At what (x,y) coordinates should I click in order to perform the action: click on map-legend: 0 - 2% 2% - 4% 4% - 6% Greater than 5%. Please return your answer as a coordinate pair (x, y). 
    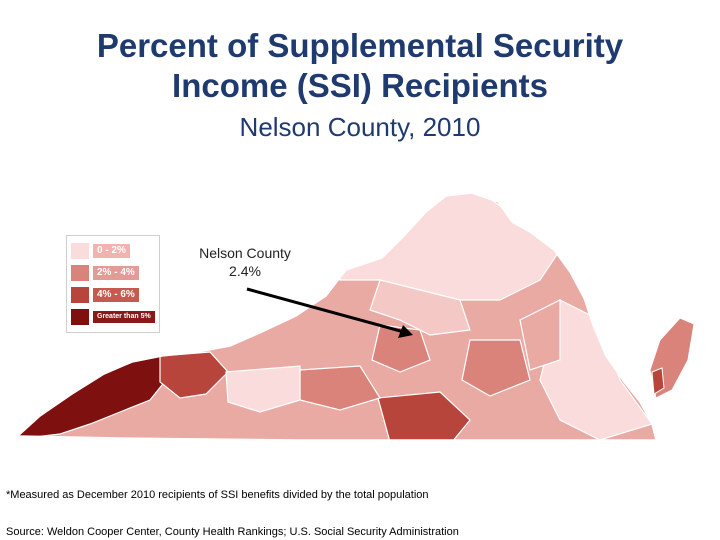
    Looking at the image, I should click on (113, 284).